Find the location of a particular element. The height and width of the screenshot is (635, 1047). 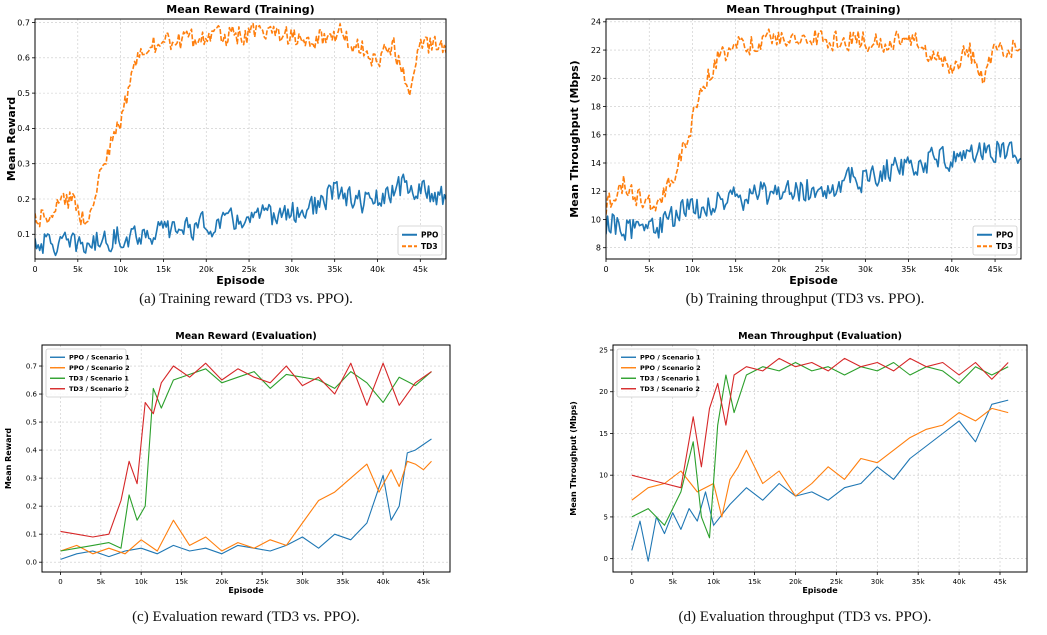

y-tick-label: 24 is located at coordinates (596, 22).